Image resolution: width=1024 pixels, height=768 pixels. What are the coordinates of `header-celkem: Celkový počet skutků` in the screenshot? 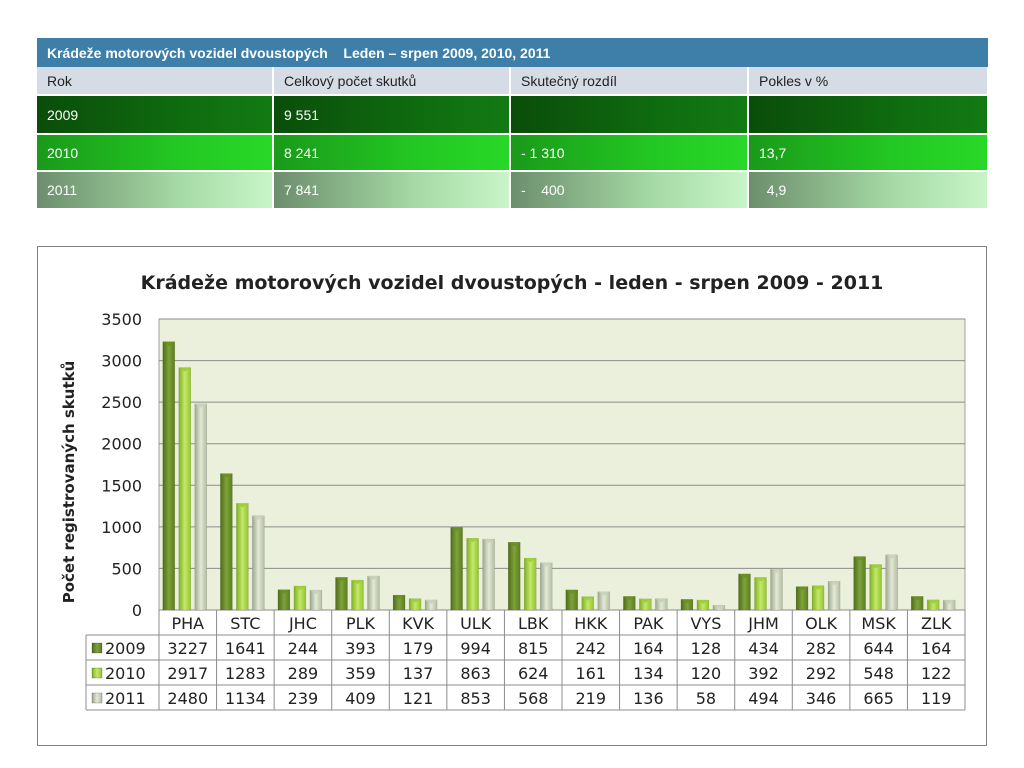 It's located at (392, 81).